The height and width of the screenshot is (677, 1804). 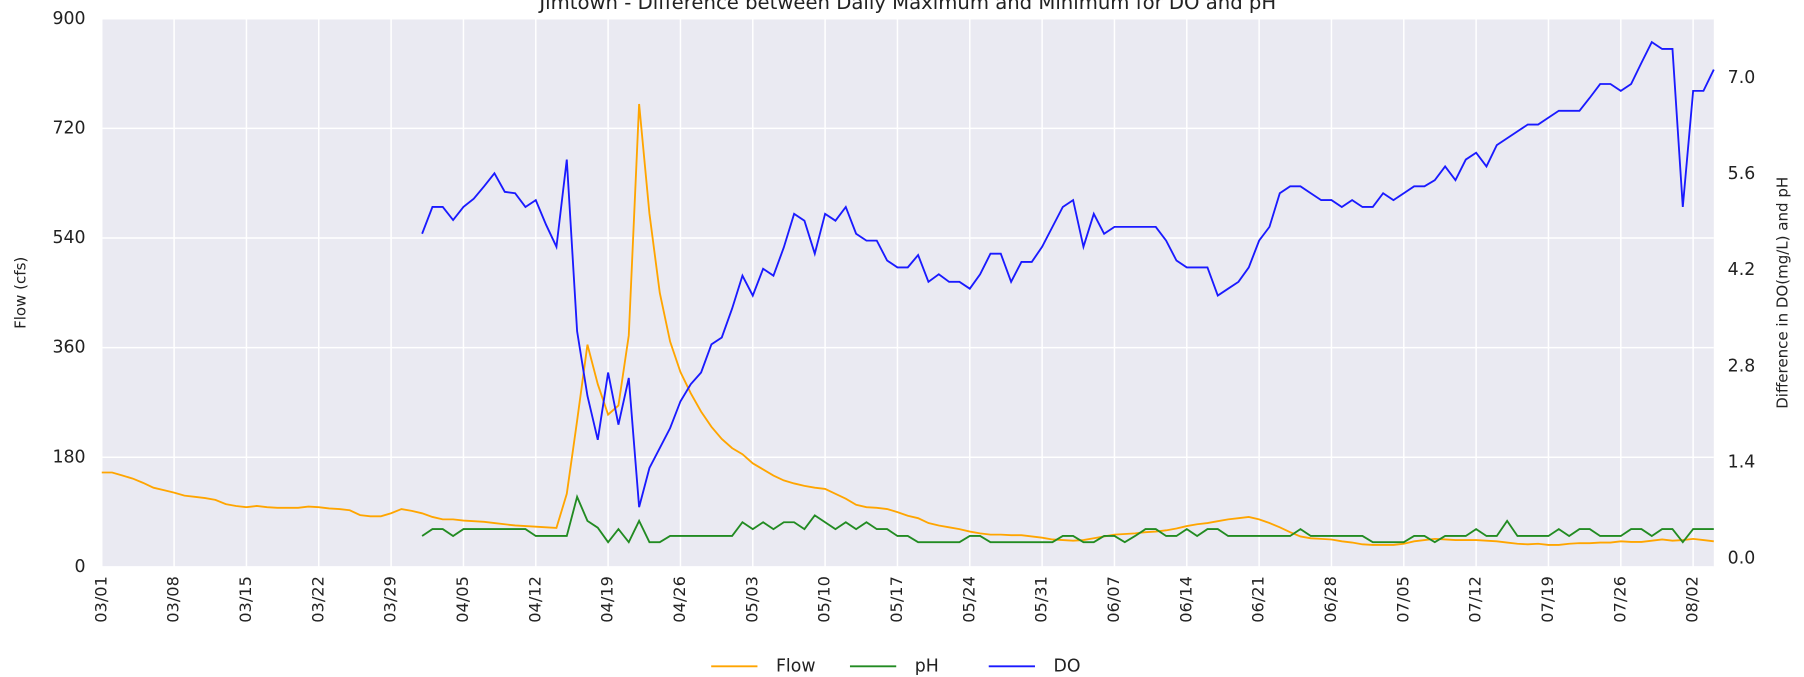 I want to click on legend: Flow pH DO, so click(x=895, y=666).